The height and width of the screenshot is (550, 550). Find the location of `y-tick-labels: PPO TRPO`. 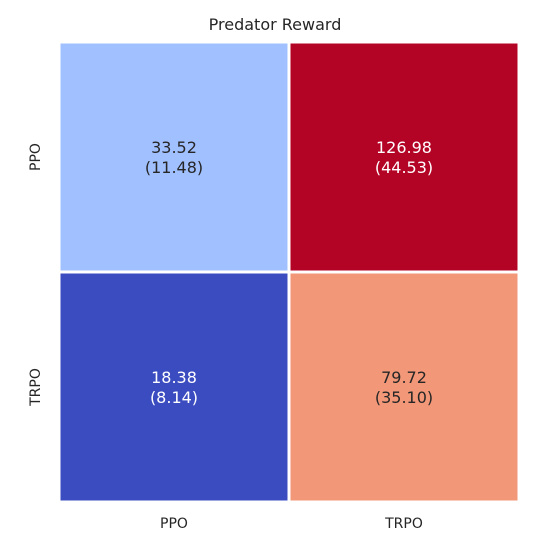

y-tick-labels: PPO TRPO is located at coordinates (36, 275).